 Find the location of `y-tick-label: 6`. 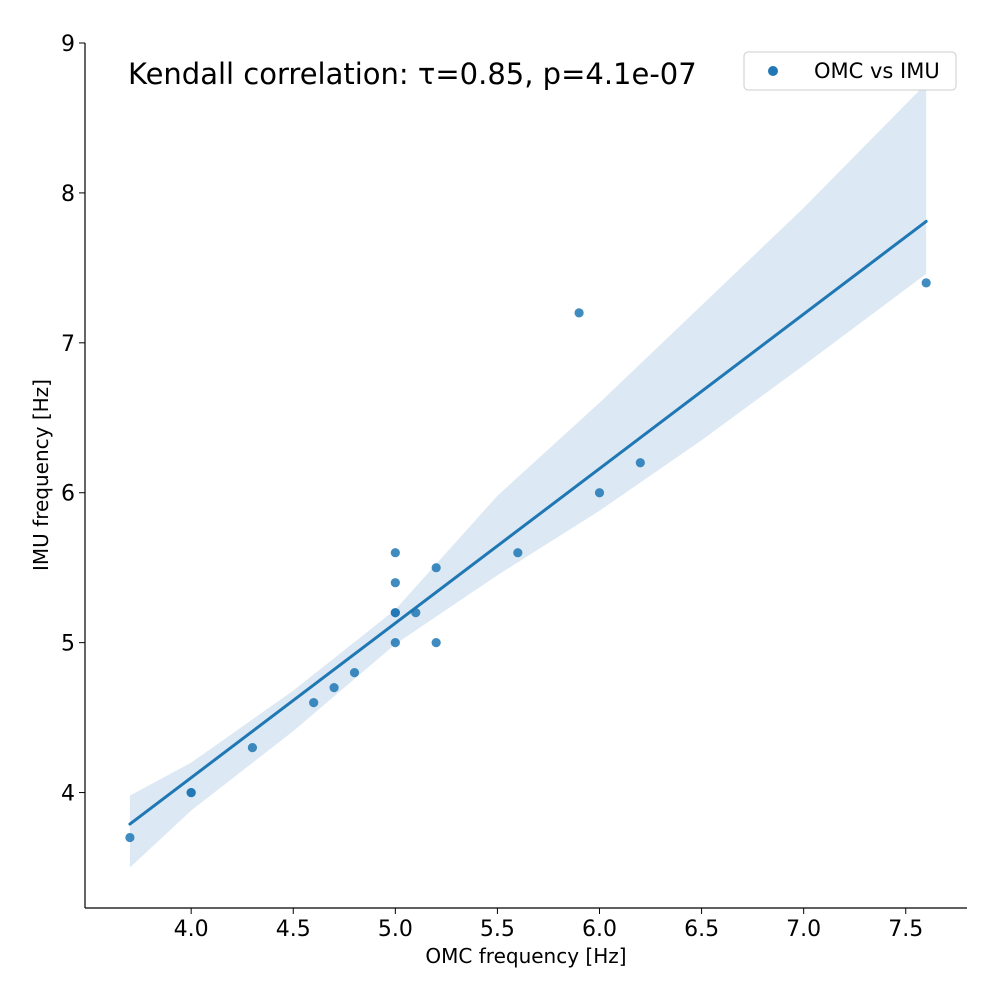

y-tick-label: 6 is located at coordinates (68, 494).